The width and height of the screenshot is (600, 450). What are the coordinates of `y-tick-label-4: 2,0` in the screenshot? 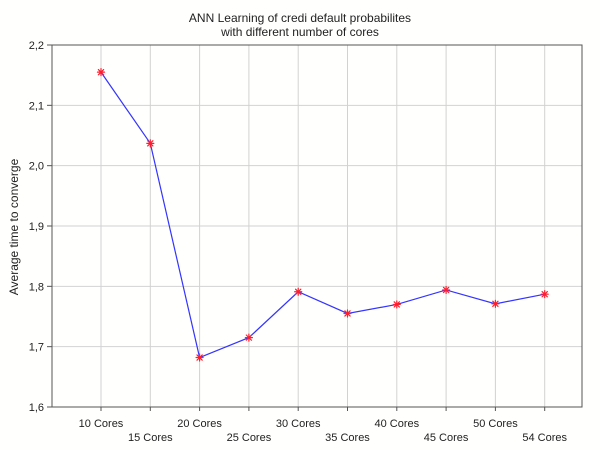 It's located at (36, 167).